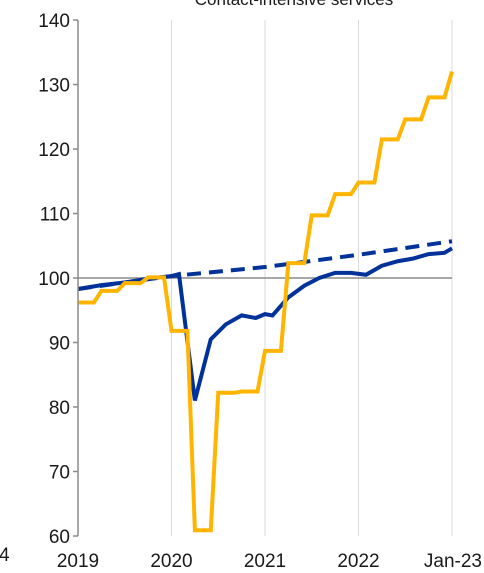 This screenshot has width=484, height=573. Describe the element at coordinates (54, 86) in the screenshot. I see `y-tick-label-7: 130` at that location.